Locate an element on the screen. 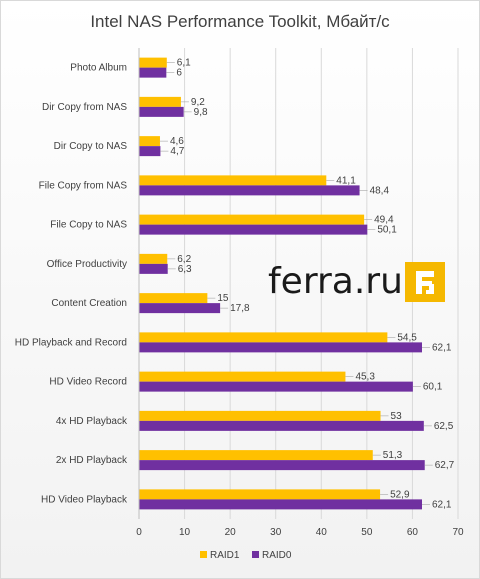 Image resolution: width=480 pixels, height=579 pixels. data-label: 52,9 is located at coordinates (400, 494).